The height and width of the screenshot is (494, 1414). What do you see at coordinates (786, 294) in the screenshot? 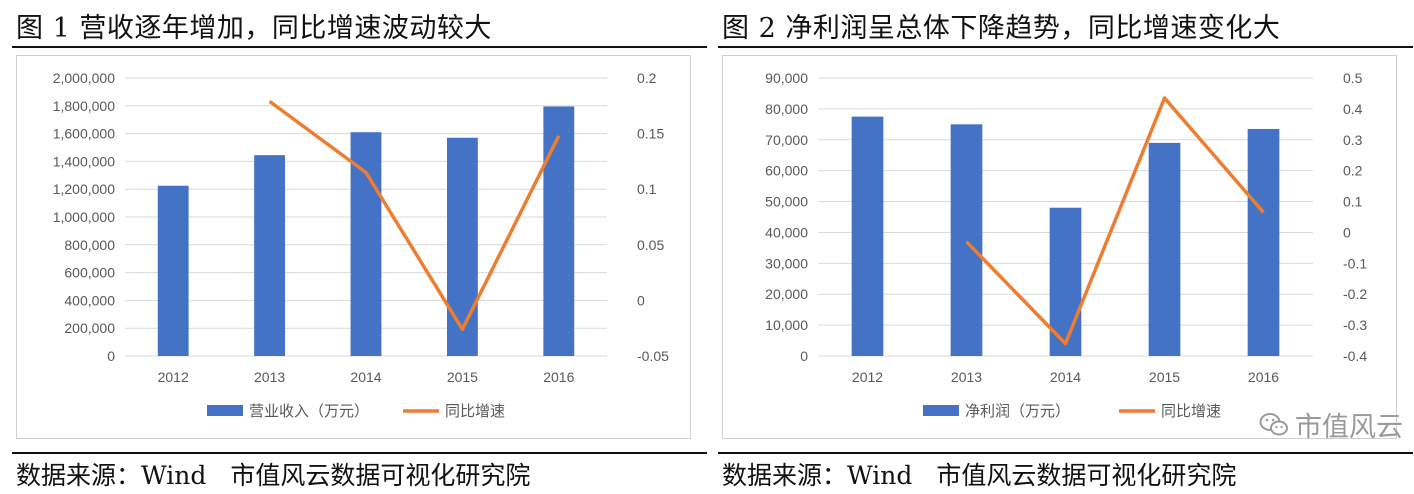
I see `y-left-tick-label: 20,000` at bounding box center [786, 294].